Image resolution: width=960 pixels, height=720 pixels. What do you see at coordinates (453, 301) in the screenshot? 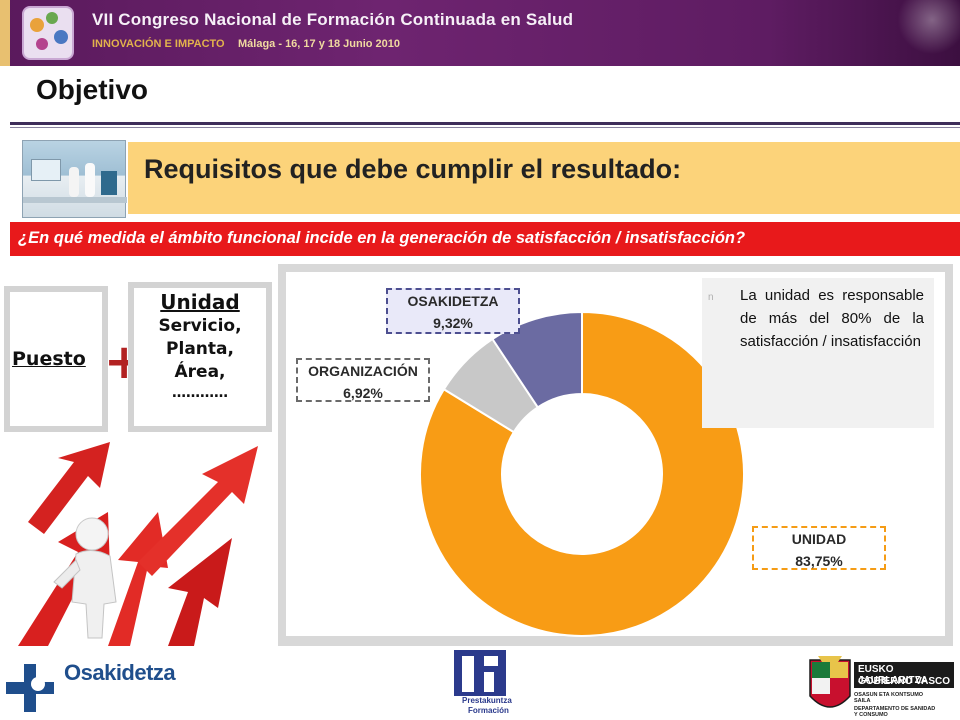
I see `osakidetza-category: OSAKIDETZA` at bounding box center [453, 301].